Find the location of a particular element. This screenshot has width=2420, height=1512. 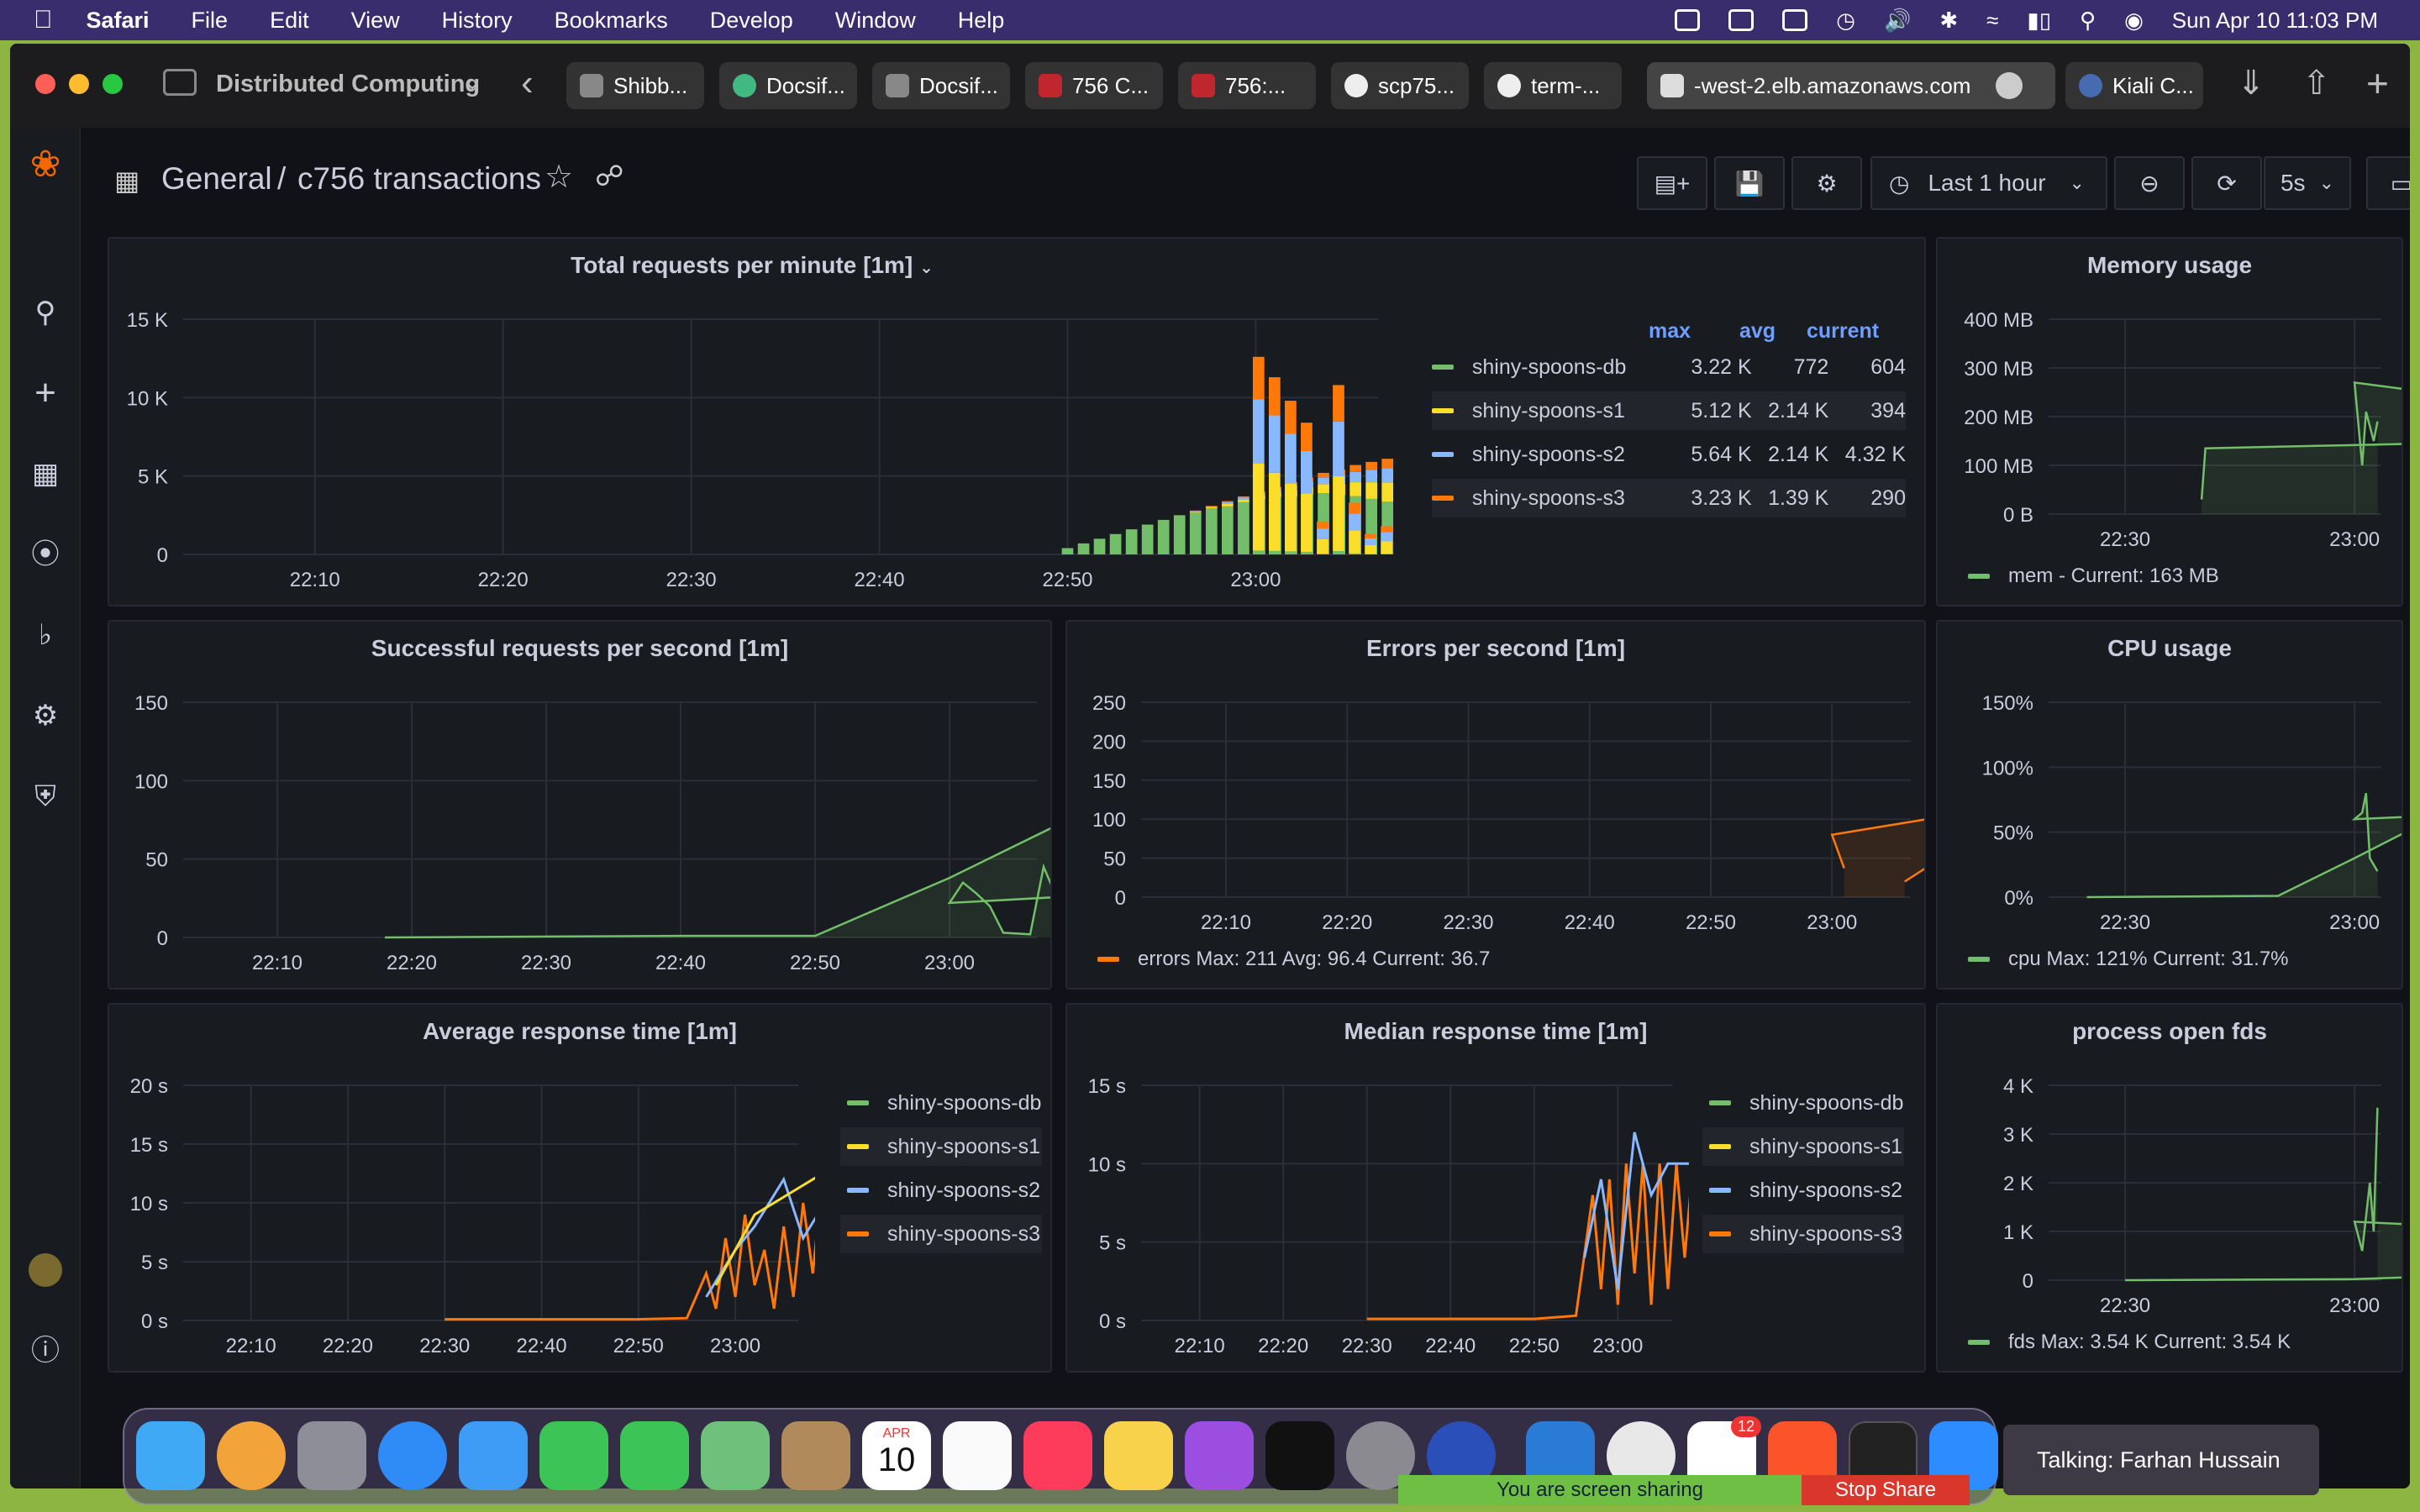

legend-item: errors Max: 211 Avg: 96.4 Current: 36.7 is located at coordinates (1293, 959).